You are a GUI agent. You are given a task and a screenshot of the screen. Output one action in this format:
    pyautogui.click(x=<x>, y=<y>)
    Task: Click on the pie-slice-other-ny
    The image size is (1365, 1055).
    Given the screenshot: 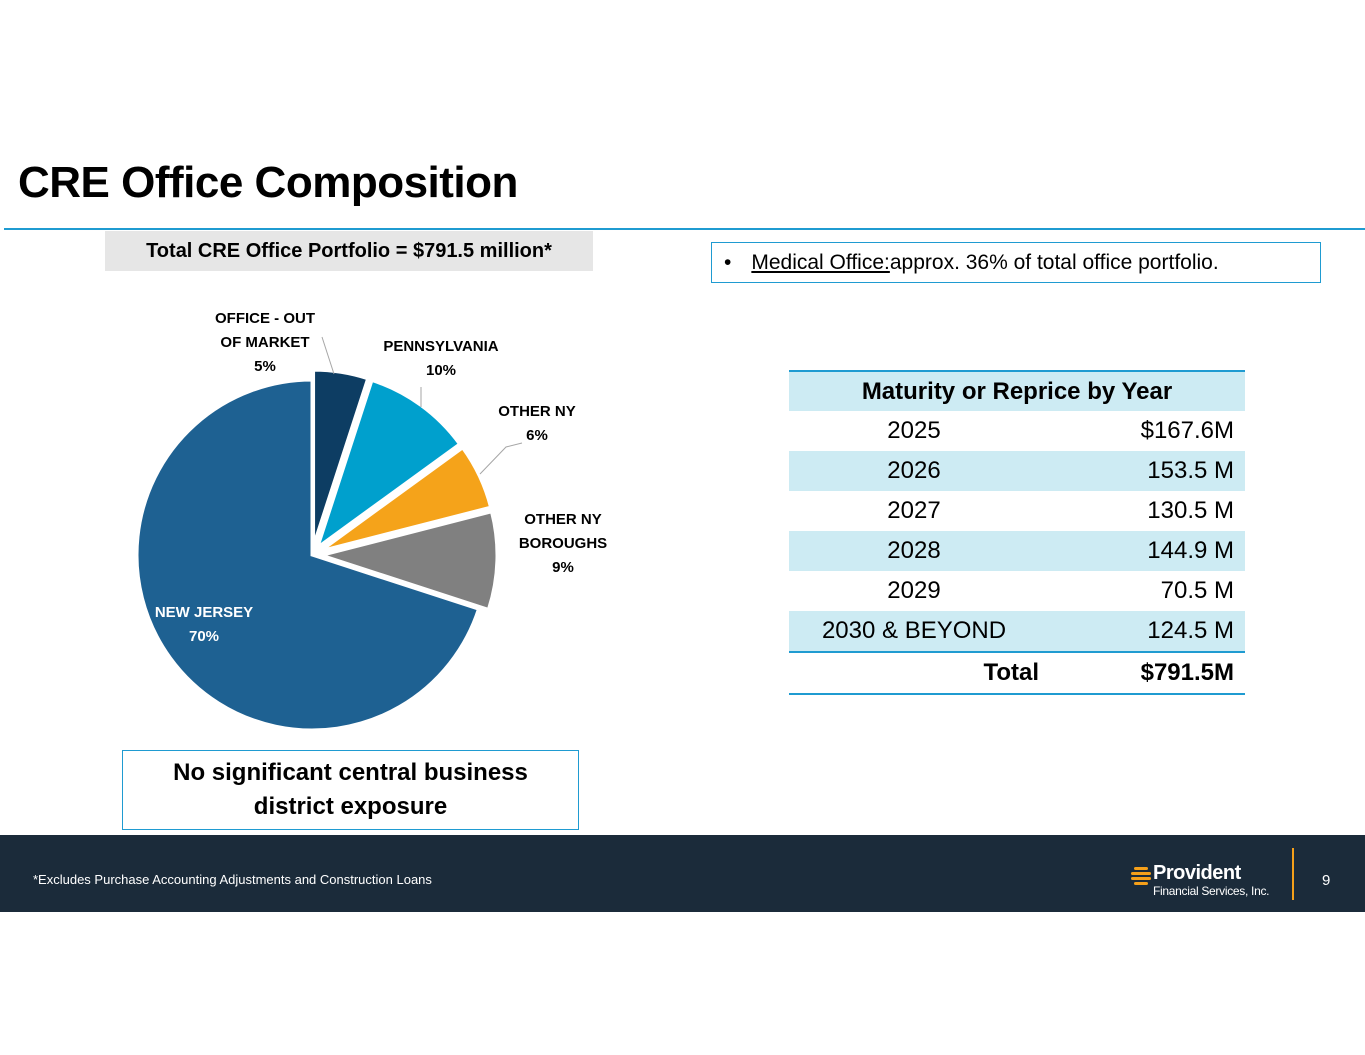 What is the action you would take?
    pyautogui.click(x=406, y=499)
    